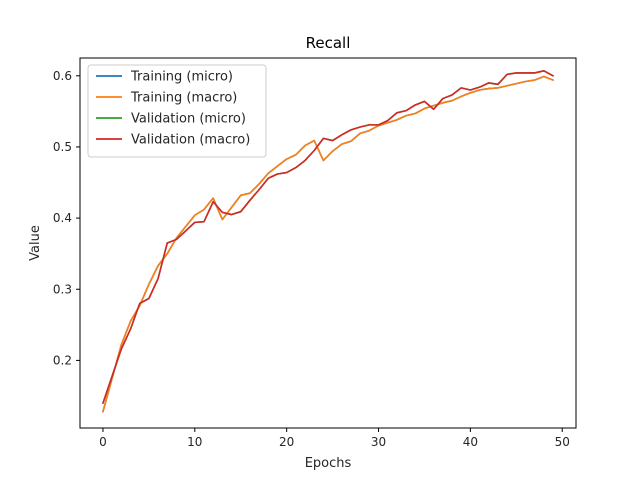  Describe the element at coordinates (562, 442) in the screenshot. I see `x-tick-label: 50` at that location.